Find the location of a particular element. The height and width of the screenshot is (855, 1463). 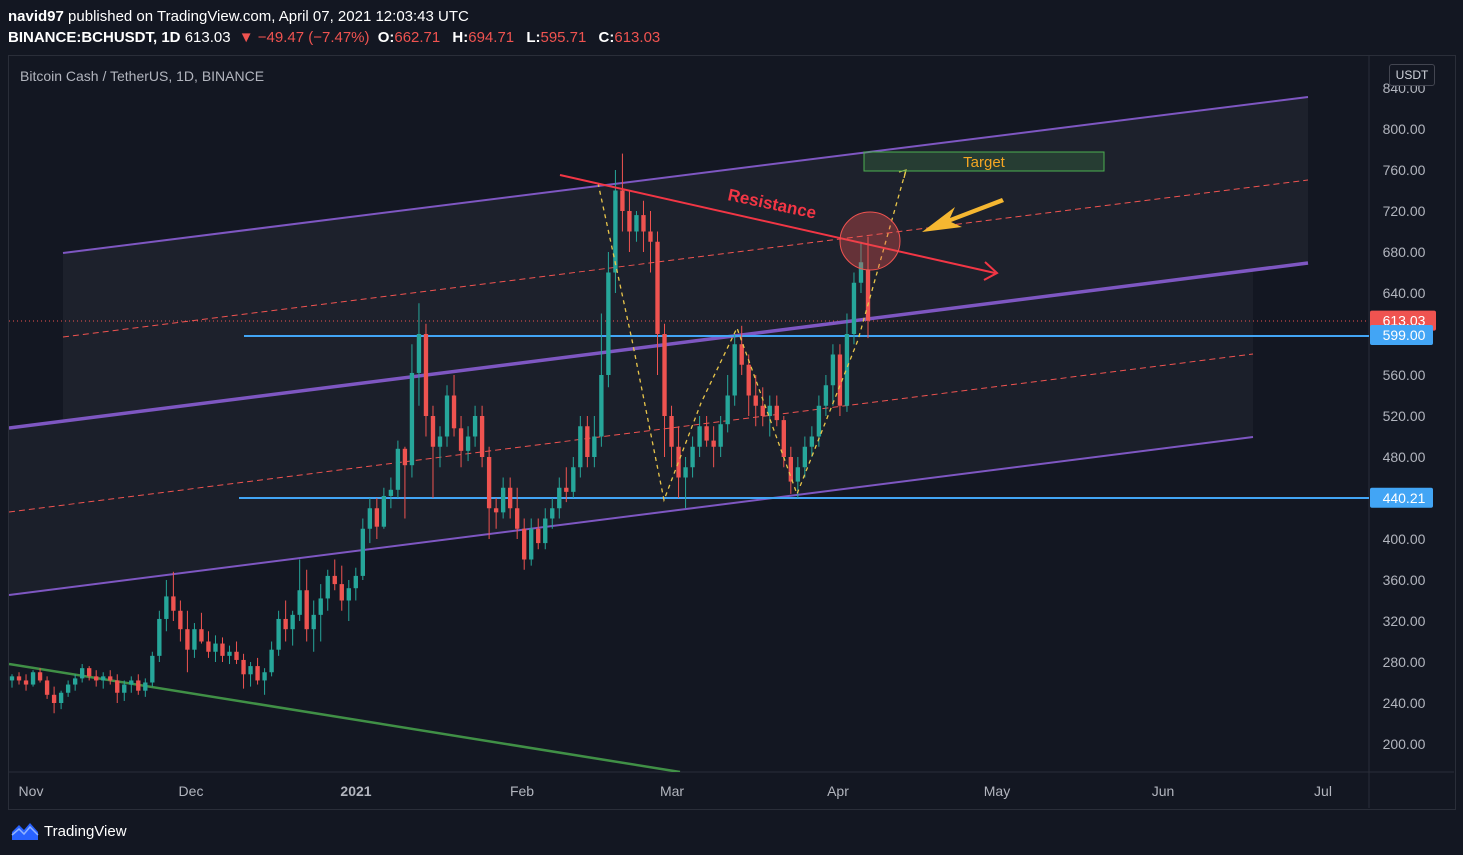

old-downtrend-line is located at coordinates (345, 717).